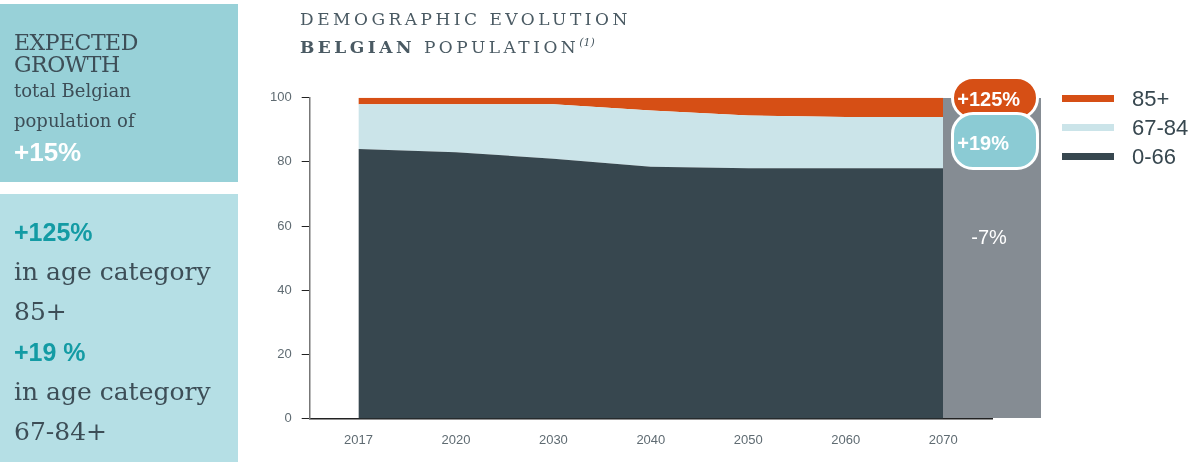 The image size is (1195, 462). I want to click on y-tick-label: 60, so click(284, 225).